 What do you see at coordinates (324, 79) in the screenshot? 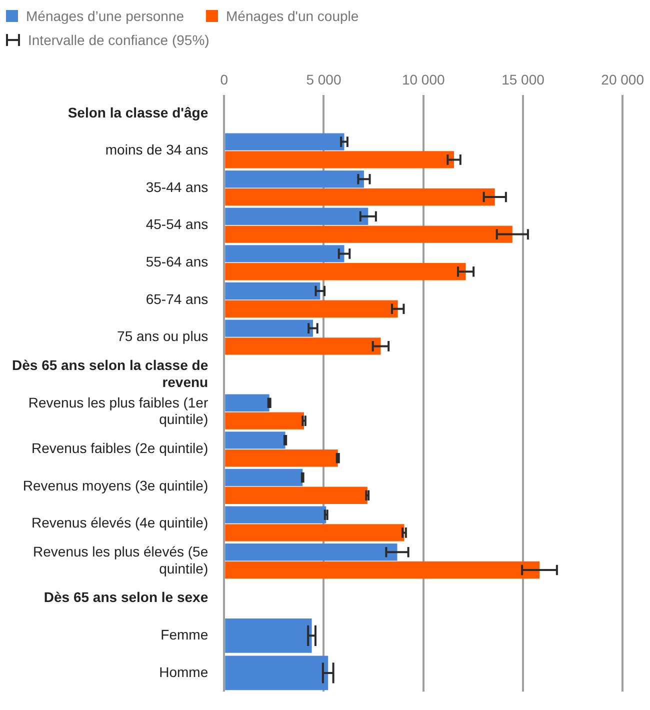
I see `x-tick-label: 5 000` at bounding box center [324, 79].